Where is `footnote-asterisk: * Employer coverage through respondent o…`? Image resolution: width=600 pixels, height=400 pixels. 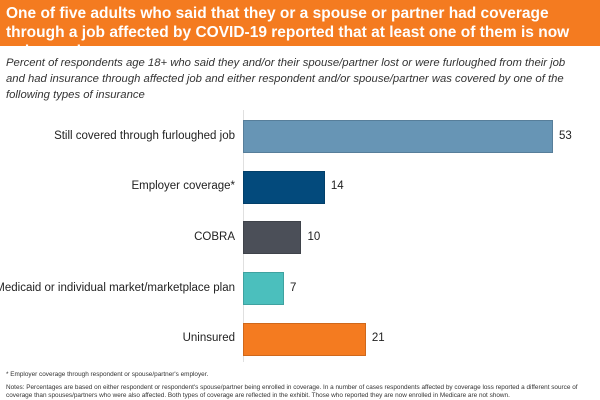 footnote-asterisk: * Employer coverage through respondent o… is located at coordinates (107, 374).